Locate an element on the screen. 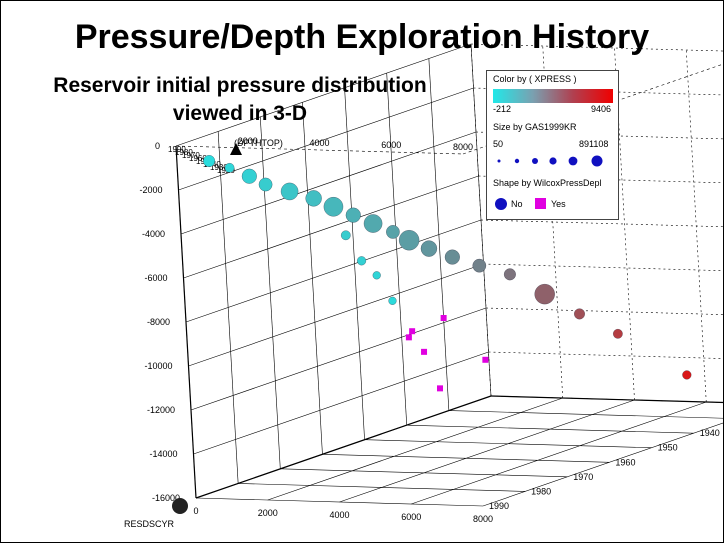  z-tick-label-bottom: 0 is located at coordinates (195, 511).